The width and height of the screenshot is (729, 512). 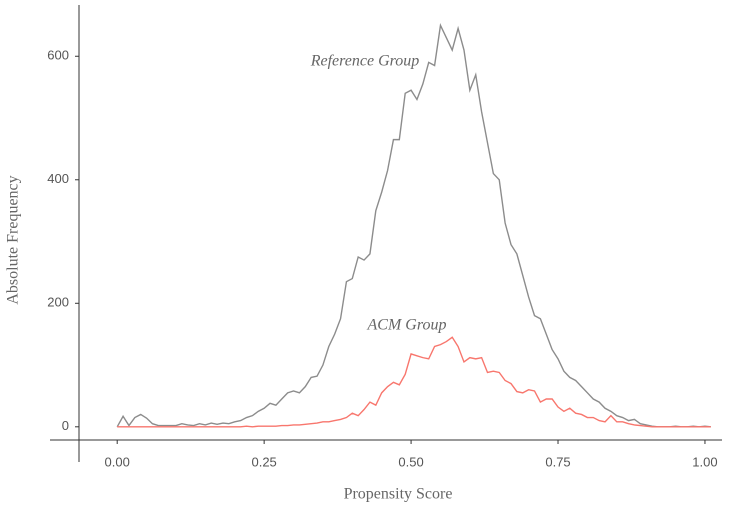 I want to click on y-tick-label: 400, so click(x=58, y=178).